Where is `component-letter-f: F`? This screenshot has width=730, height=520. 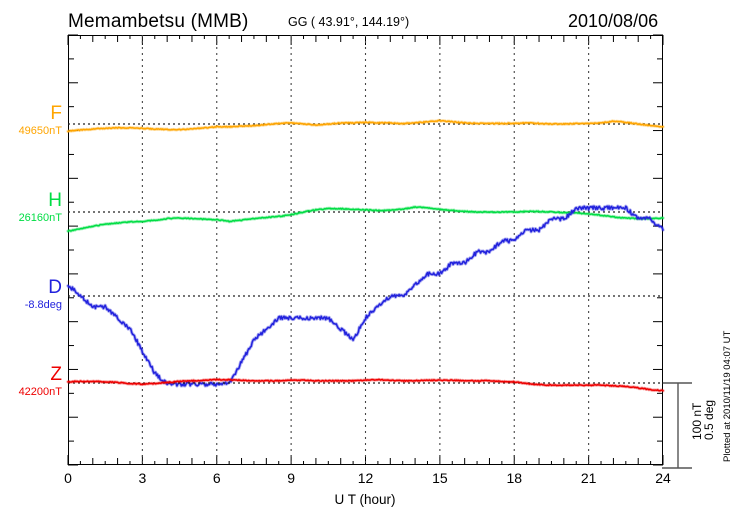
component-letter-f: F is located at coordinates (56, 113).